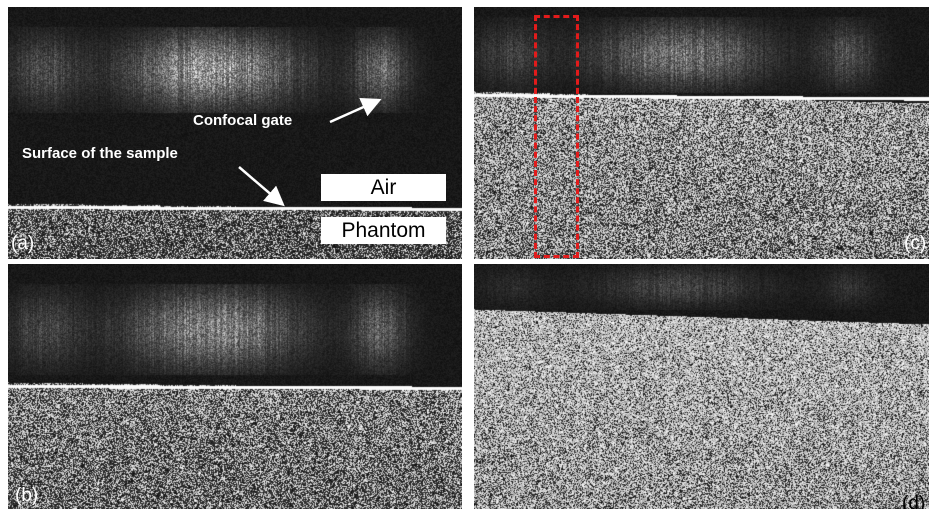  Describe the element at coordinates (915, 243) in the screenshot. I see `panel-label-c: (c)` at that location.